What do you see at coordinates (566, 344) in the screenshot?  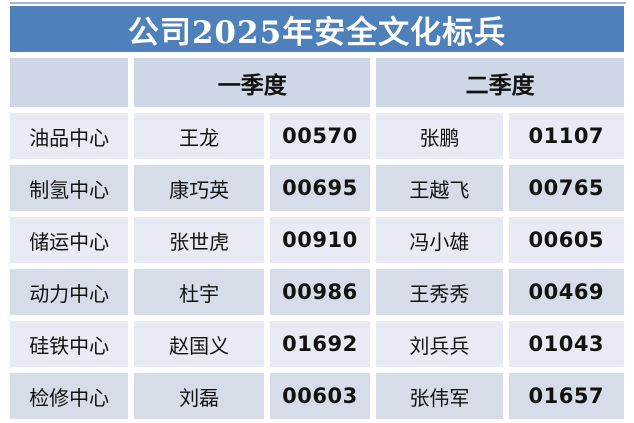 I see `q2-id-cell: 01043` at bounding box center [566, 344].